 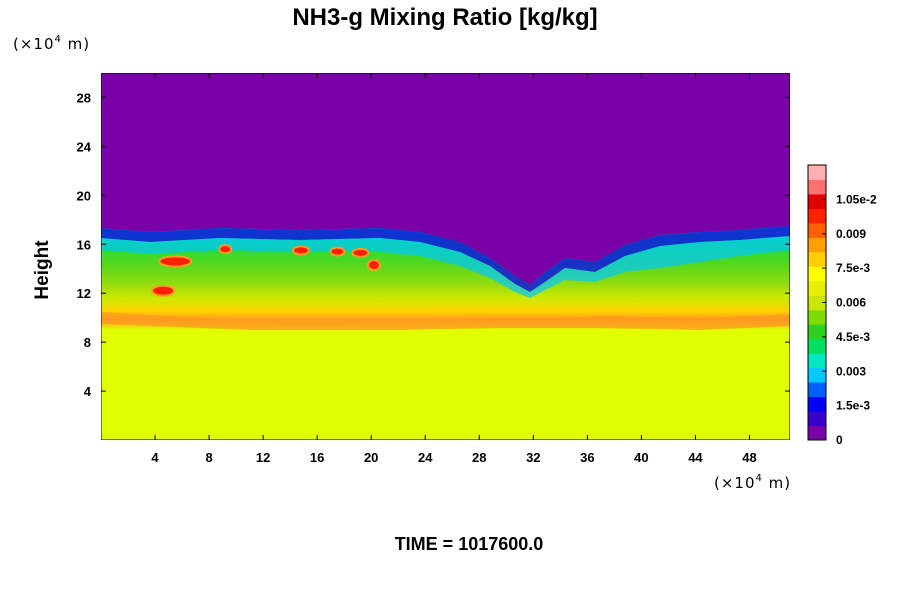 I want to click on y-tick-label: 8, so click(x=87, y=342).